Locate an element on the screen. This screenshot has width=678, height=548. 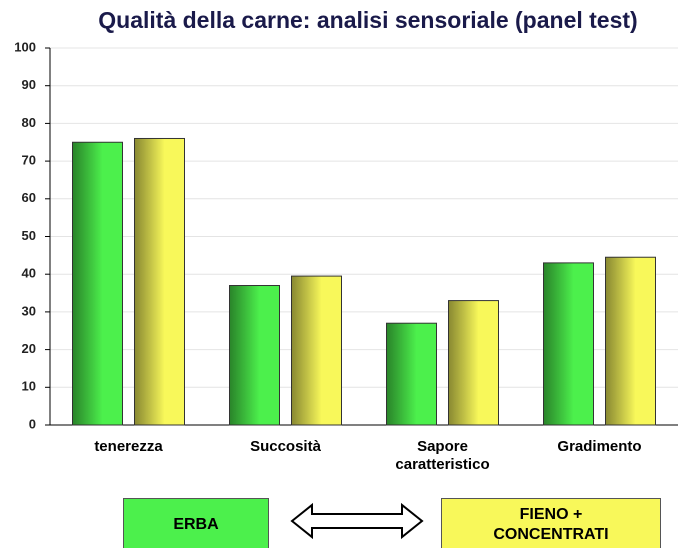
y-tick-label: 10 is located at coordinates (29, 386).